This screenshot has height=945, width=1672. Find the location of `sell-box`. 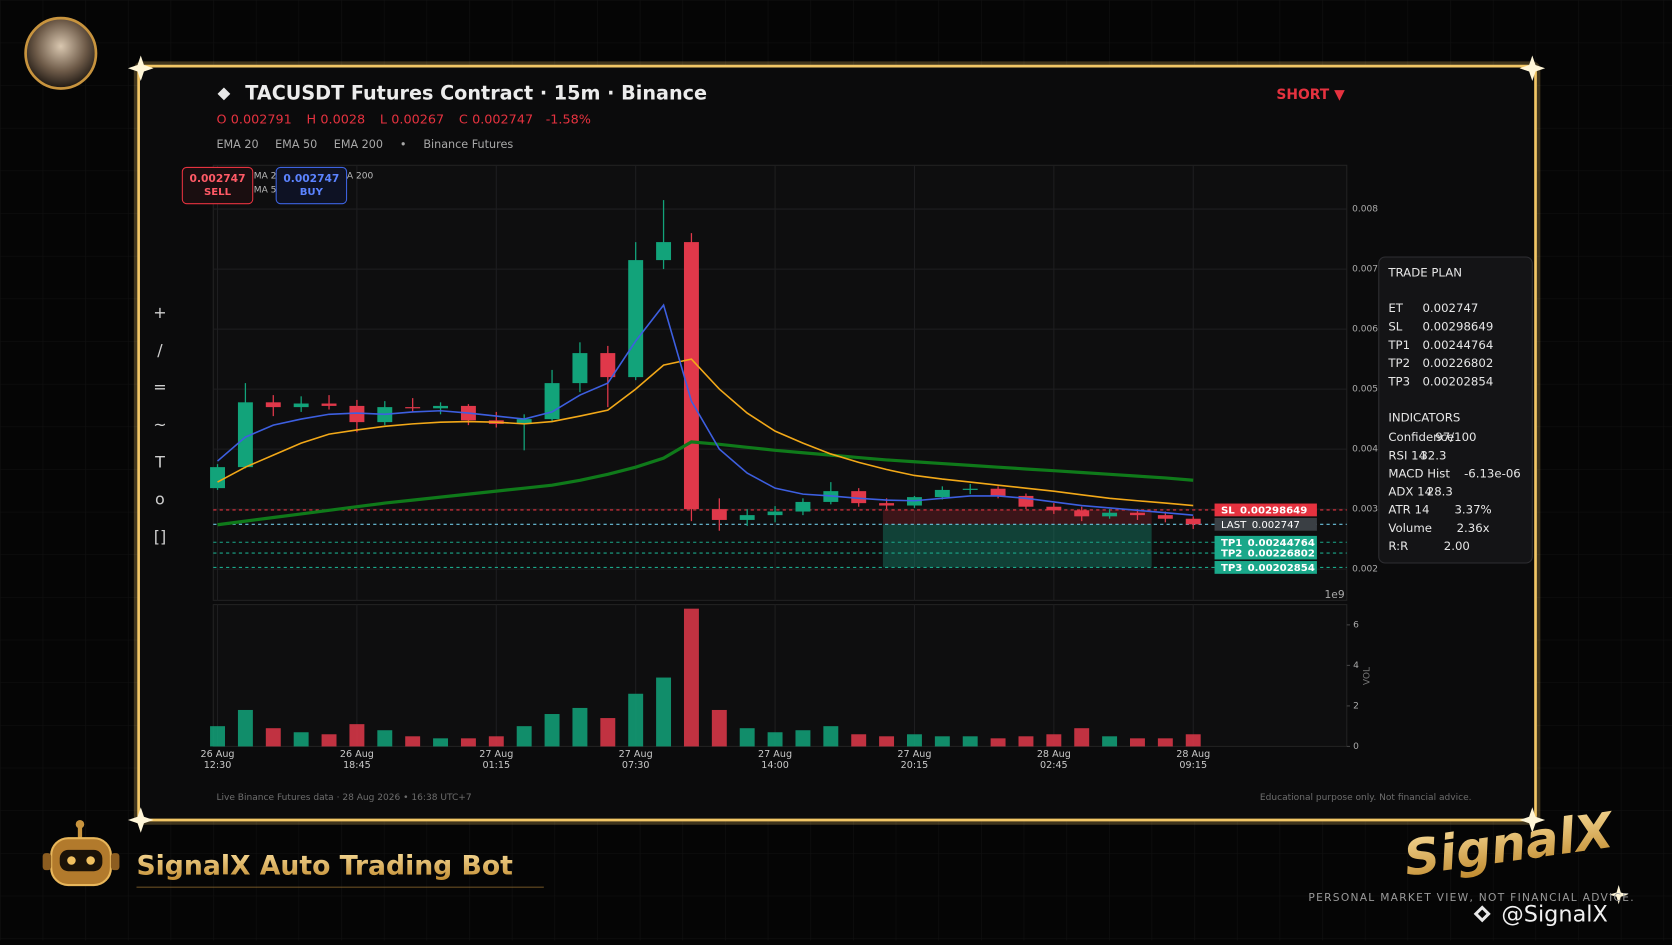

sell-box is located at coordinates (217, 185).